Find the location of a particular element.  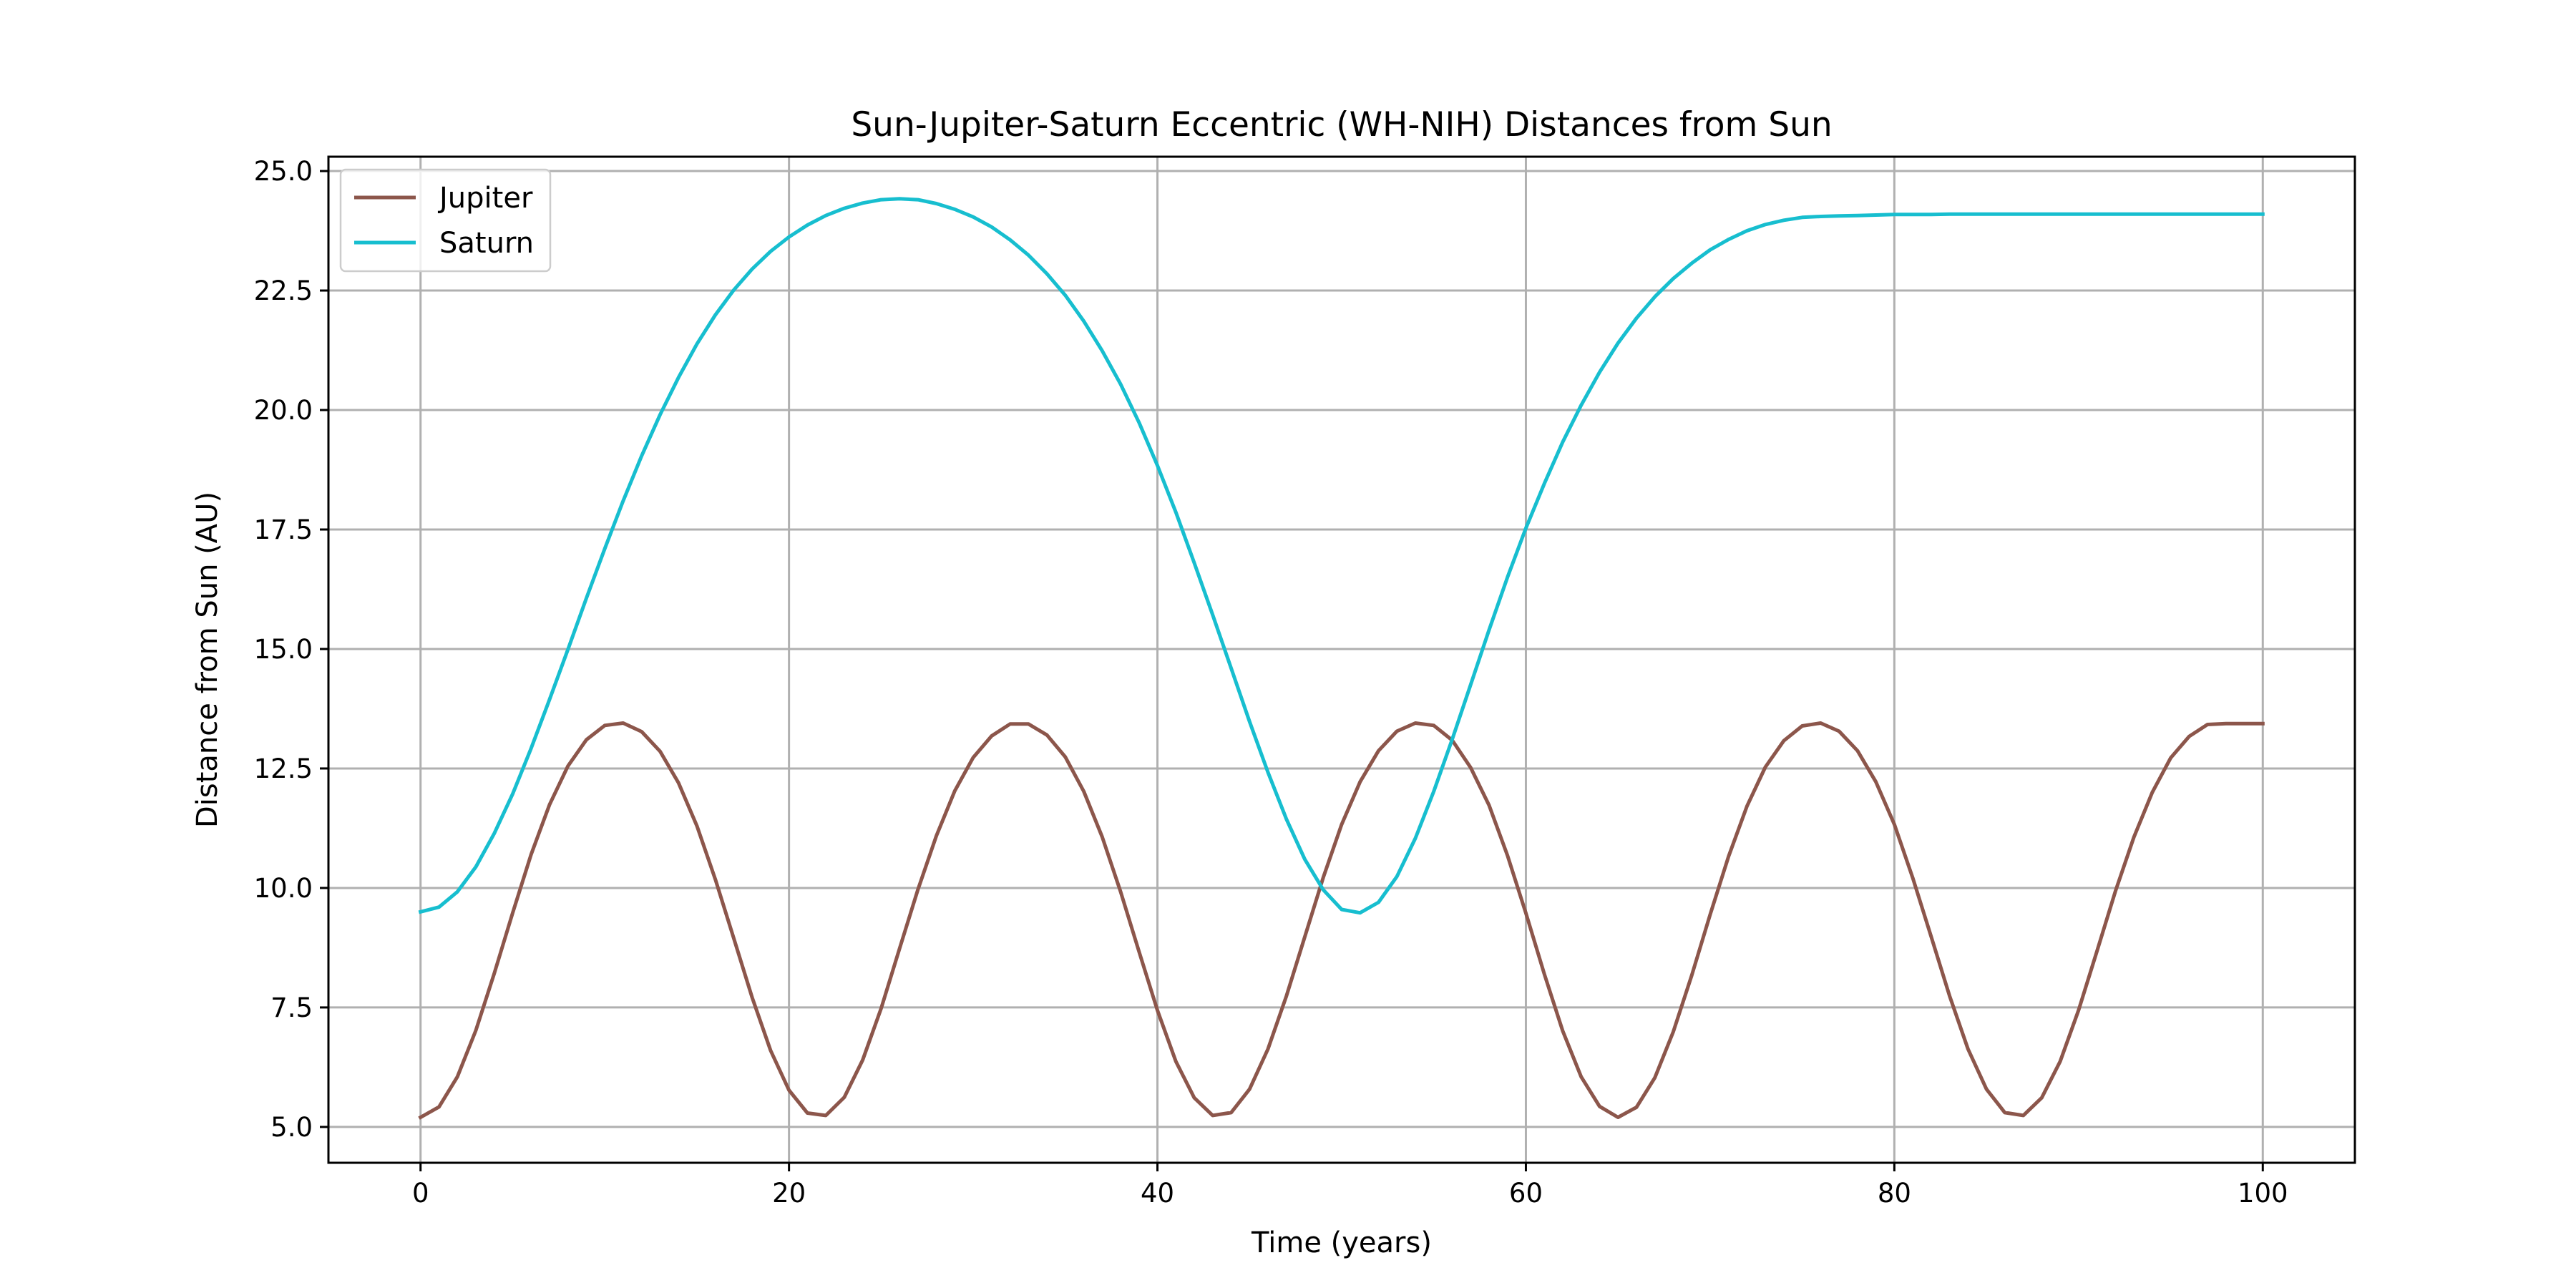

y-tick-label: 7.5 is located at coordinates (291, 1007).